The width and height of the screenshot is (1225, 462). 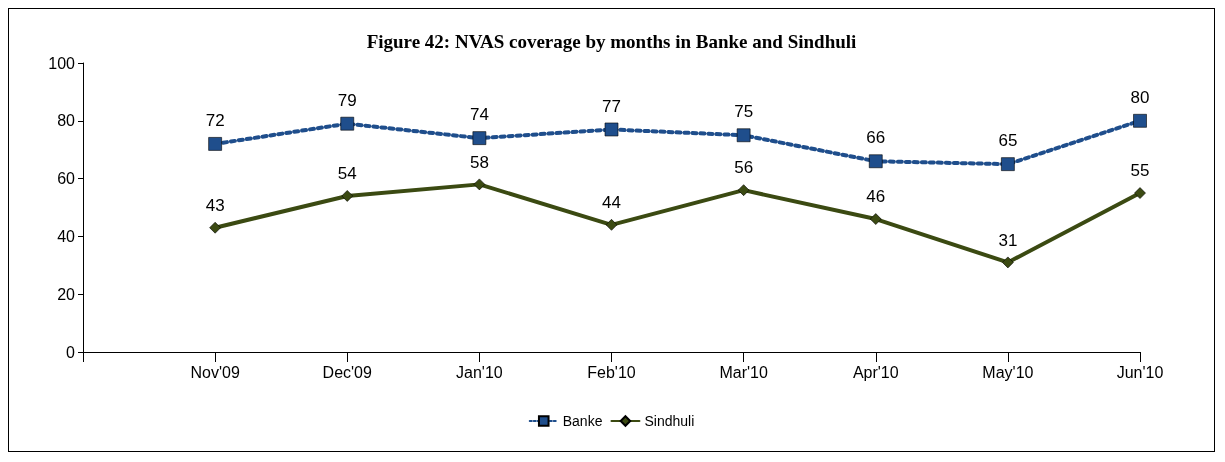 I want to click on data-label: 66, so click(x=876, y=138).